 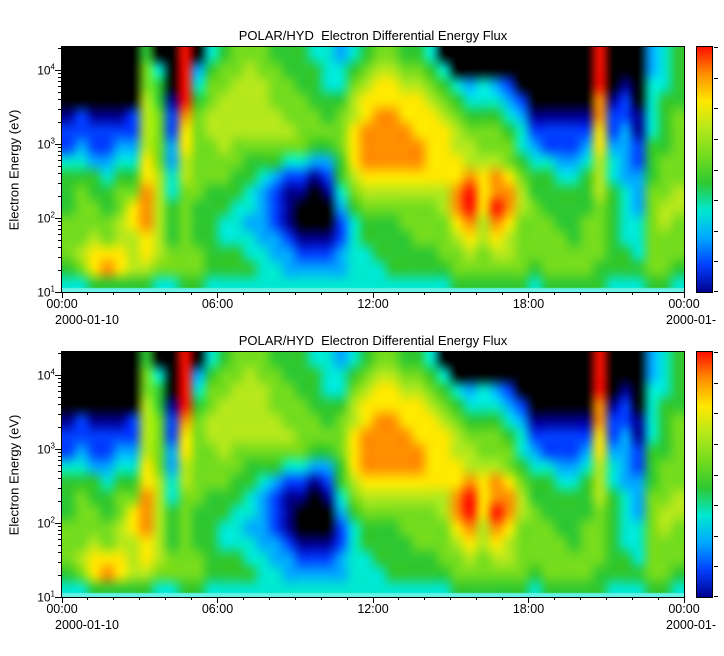 I want to click on panel2-x-axis-date-left: 2000-01-10, so click(x=87, y=625).